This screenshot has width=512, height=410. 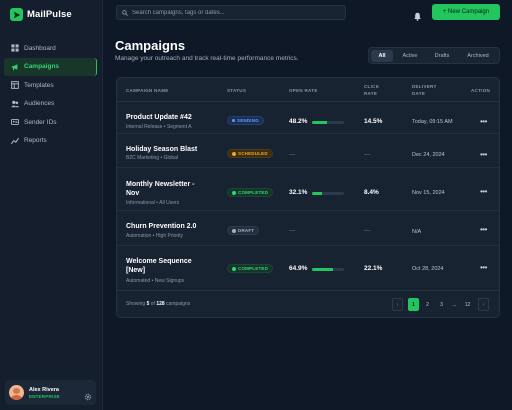 I want to click on sidebar-item-audiences: Audiences, so click(x=50, y=104).